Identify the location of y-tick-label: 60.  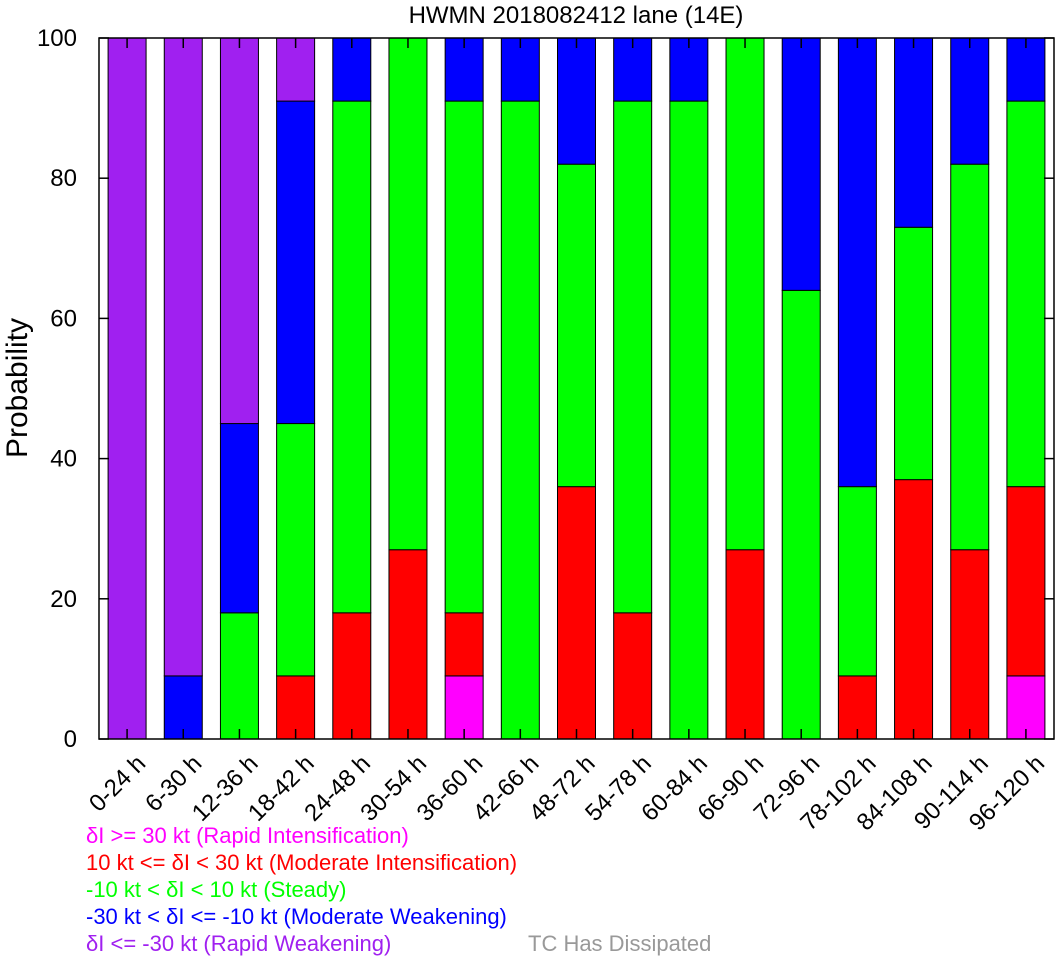
(63, 318).